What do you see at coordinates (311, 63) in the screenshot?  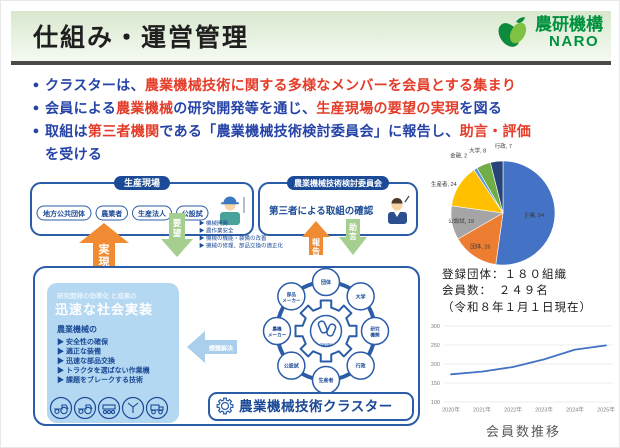 I see `header-underline` at bounding box center [311, 63].